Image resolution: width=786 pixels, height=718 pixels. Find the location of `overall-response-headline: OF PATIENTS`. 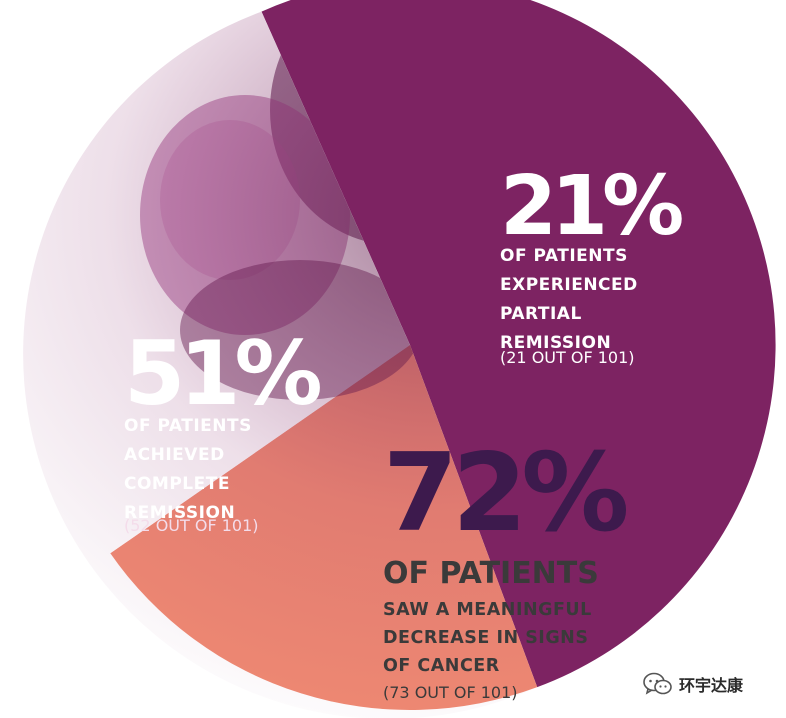

overall-response-headline: OF PATIENTS is located at coordinates (491, 573).